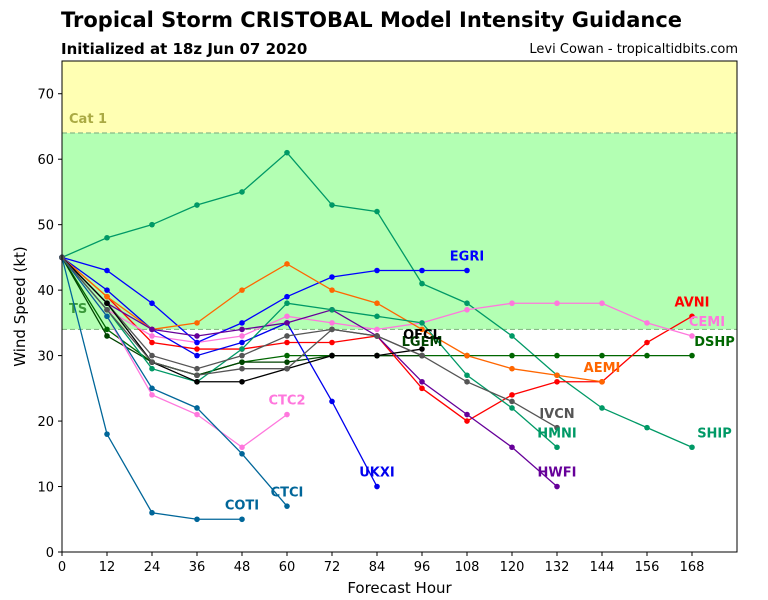 Image resolution: width=768 pixels, height=600 pixels. What do you see at coordinates (174, 382) in the screenshot?
I see `series-line-ctci` at bounding box center [174, 382].